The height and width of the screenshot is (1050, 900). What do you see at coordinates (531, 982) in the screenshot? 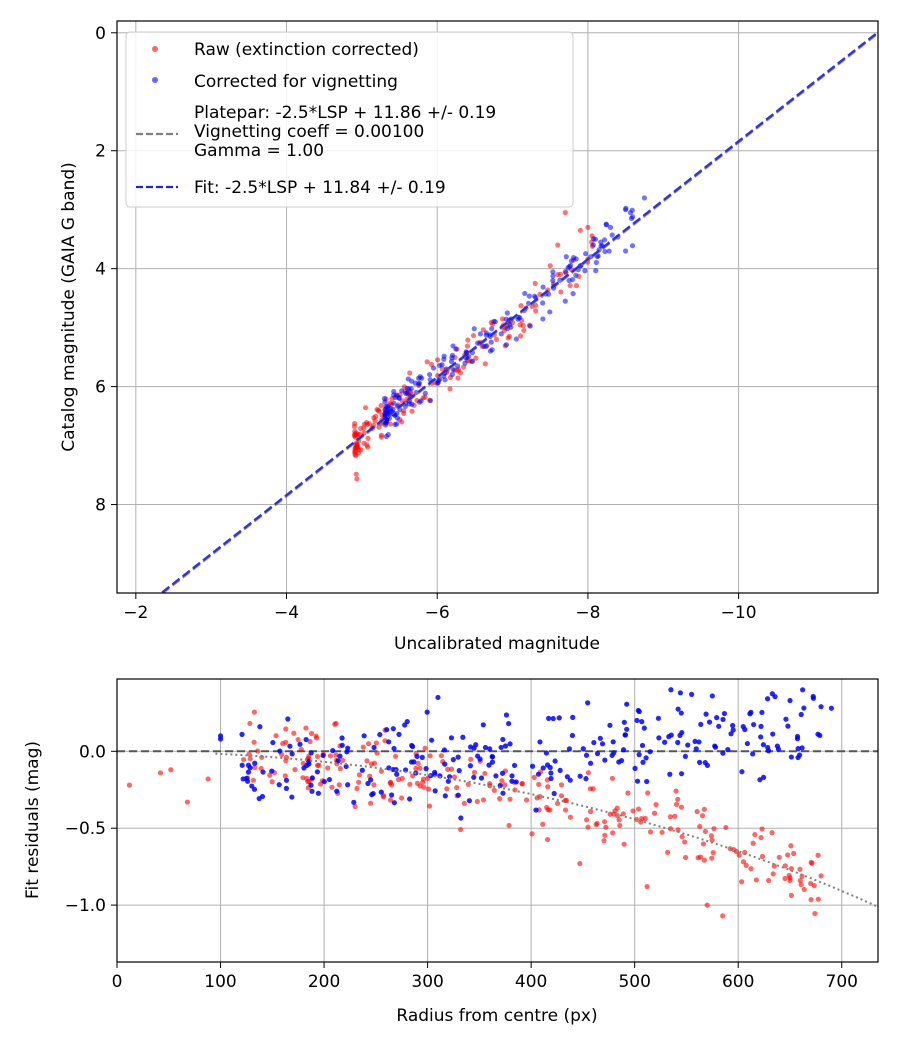
I see `bottom-x-tick-label: 400` at bounding box center [531, 982].